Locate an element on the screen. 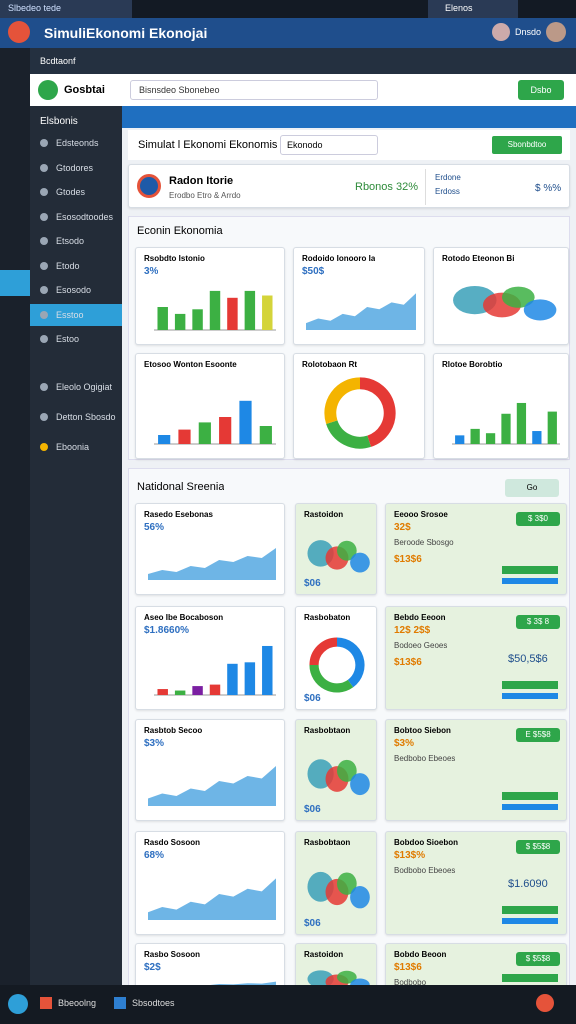 Image resolution: width=576 pixels, height=1024 pixels. card: Rodoido Ionooro Ia $50$ is located at coordinates (359, 296).